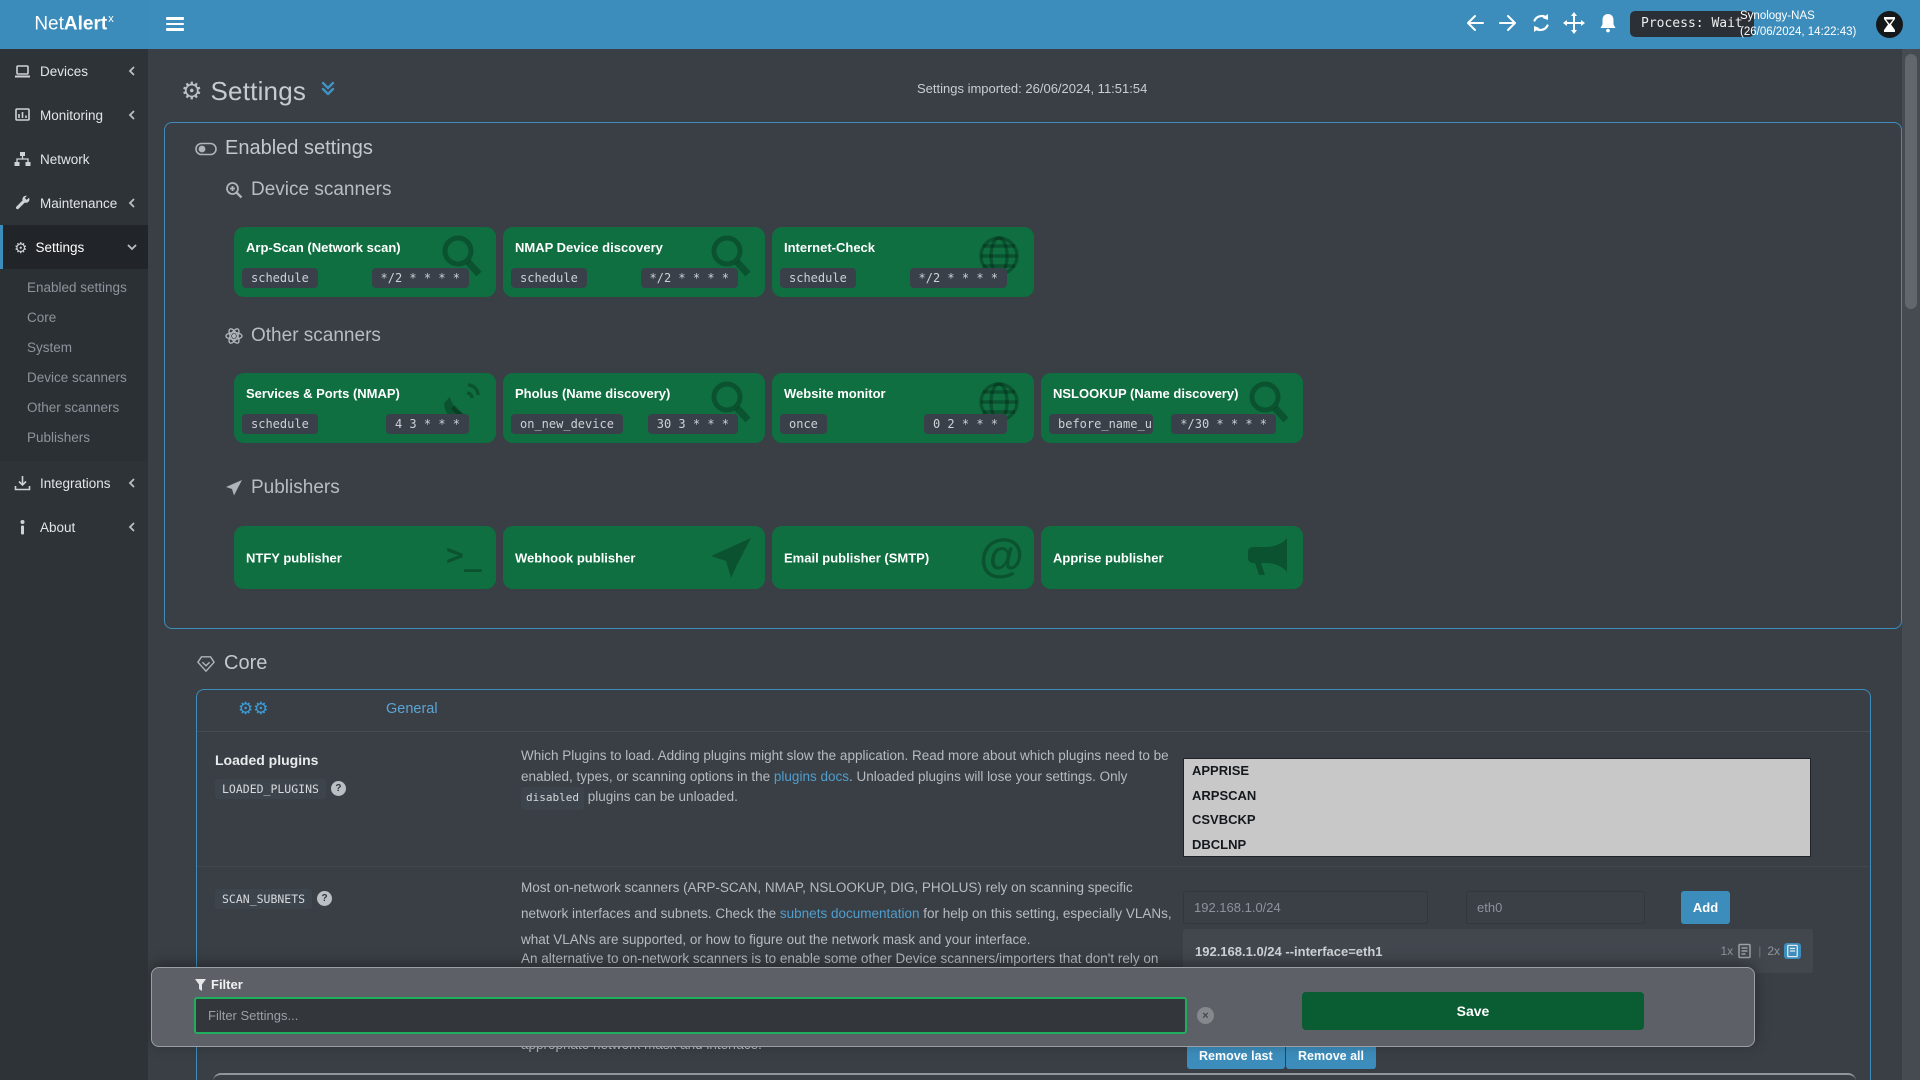 The height and width of the screenshot is (1080, 1920). What do you see at coordinates (1236, 1056) in the screenshot?
I see `remove-last-button: Remove last` at bounding box center [1236, 1056].